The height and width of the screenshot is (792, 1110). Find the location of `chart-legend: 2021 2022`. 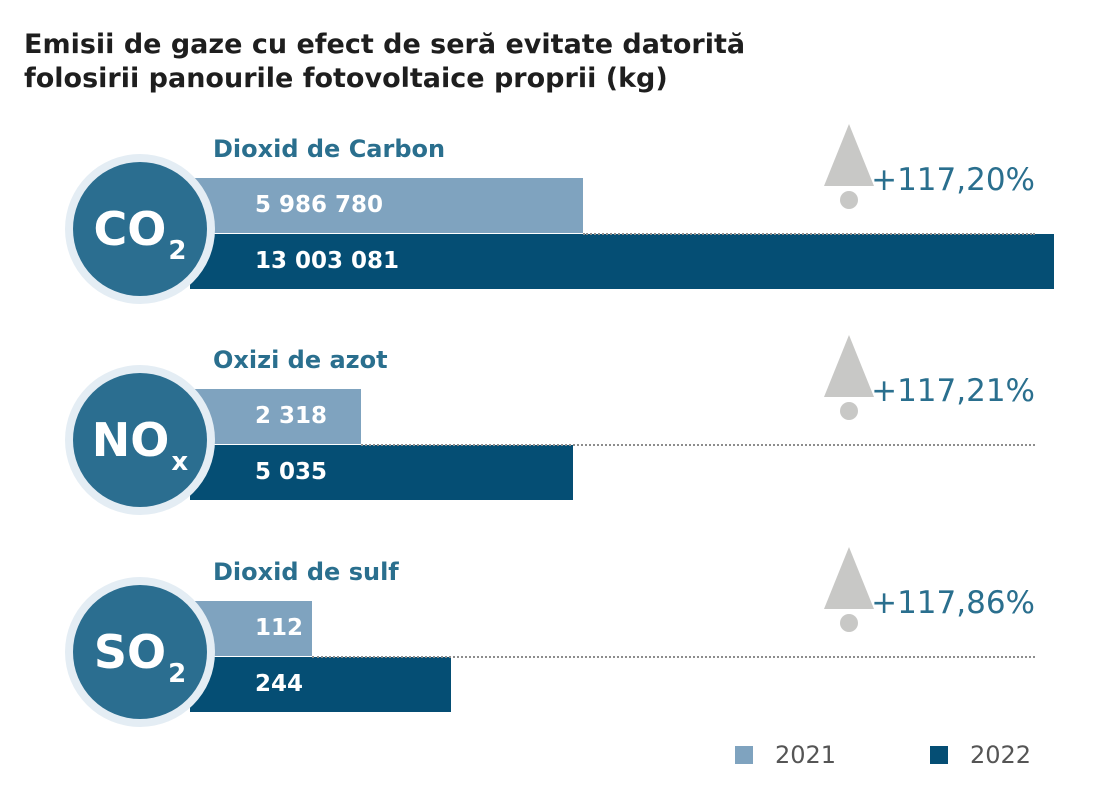

chart-legend: 2021 2022 is located at coordinates (555, 755).